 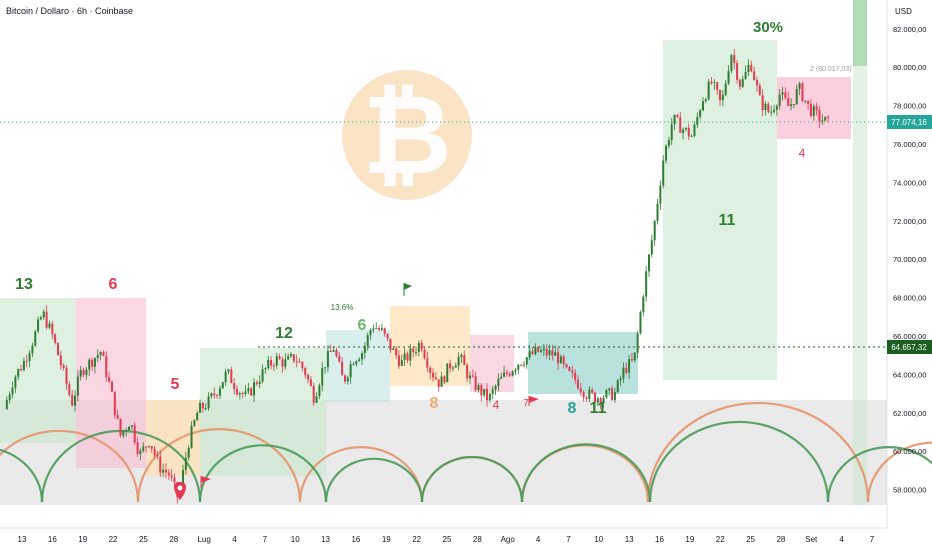 What do you see at coordinates (909, 336) in the screenshot?
I see `y-tick-label: 66.000,00` at bounding box center [909, 336].